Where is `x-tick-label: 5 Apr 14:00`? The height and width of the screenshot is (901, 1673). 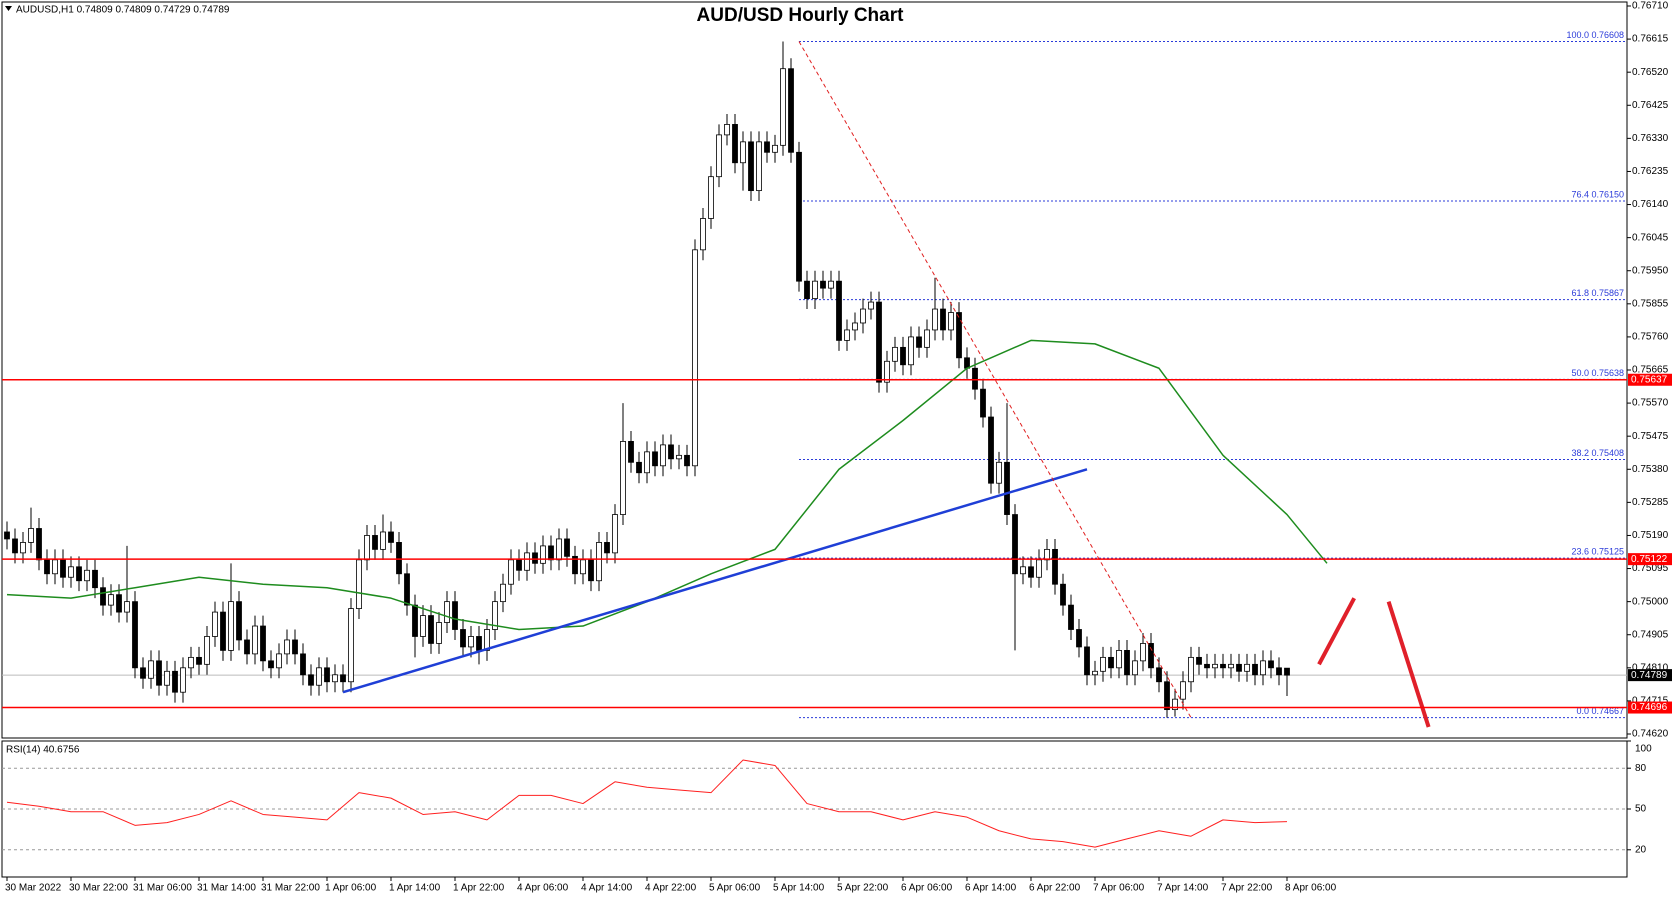 x-tick-label: 5 Apr 14:00 is located at coordinates (799, 888).